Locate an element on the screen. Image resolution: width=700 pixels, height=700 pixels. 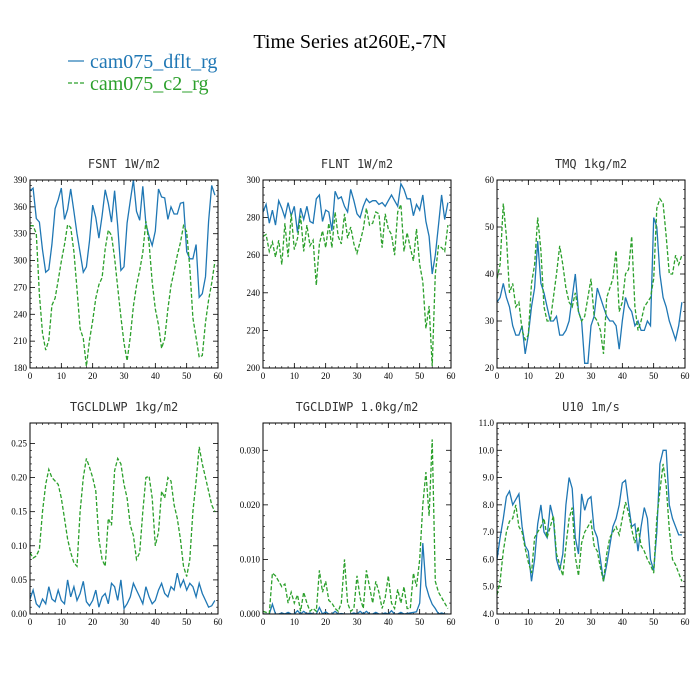
y-tick-label: 210 is located at coordinates (21, 341).